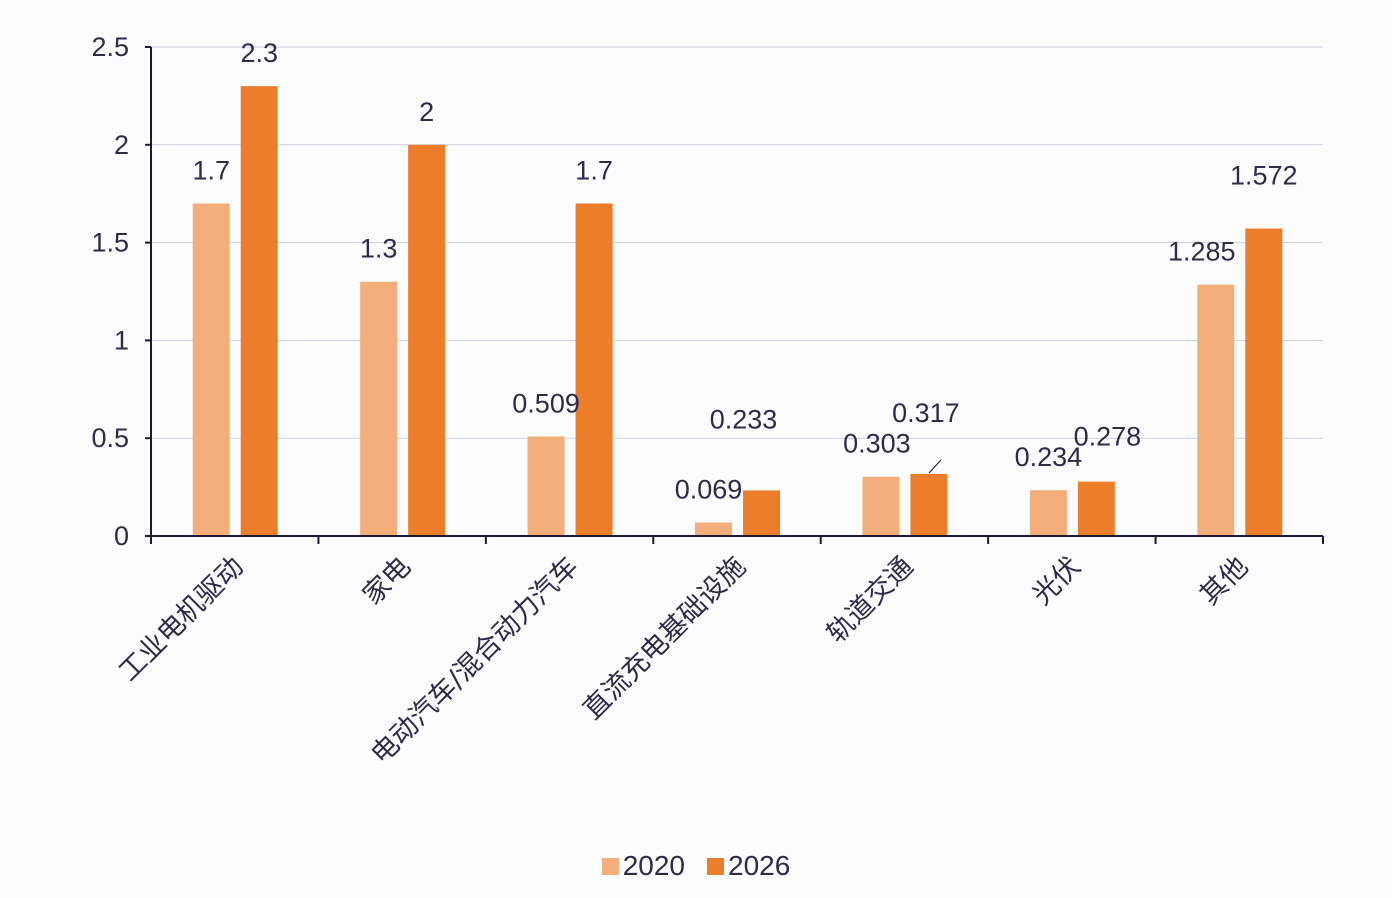 The width and height of the screenshot is (1392, 898). What do you see at coordinates (1049, 457) in the screenshot?
I see `data-label: 0.234` at bounding box center [1049, 457].